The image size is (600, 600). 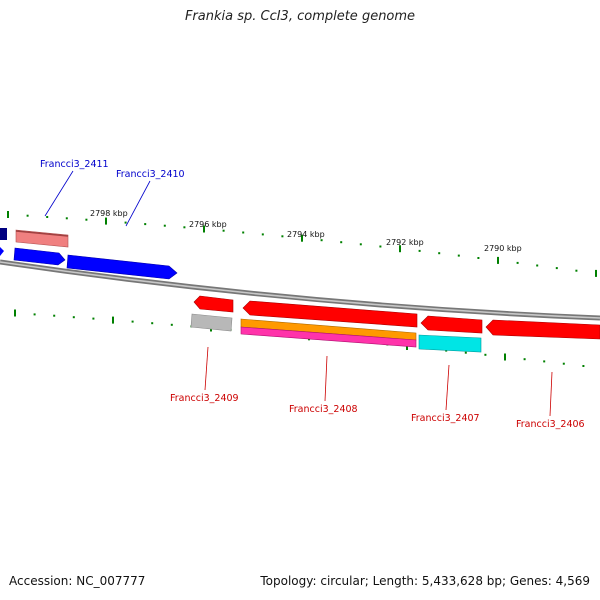 What do you see at coordinates (208, 224) in the screenshot?
I see `kbp-label-2796: 2796 kbp` at bounding box center [208, 224].